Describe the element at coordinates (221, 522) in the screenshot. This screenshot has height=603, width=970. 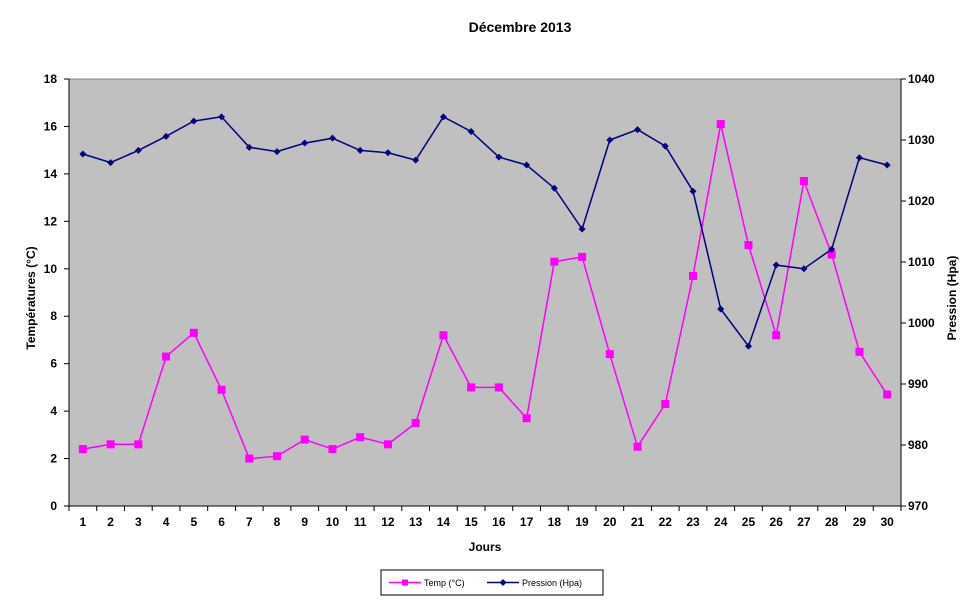
I see `x-tick-label: 6` at that location.